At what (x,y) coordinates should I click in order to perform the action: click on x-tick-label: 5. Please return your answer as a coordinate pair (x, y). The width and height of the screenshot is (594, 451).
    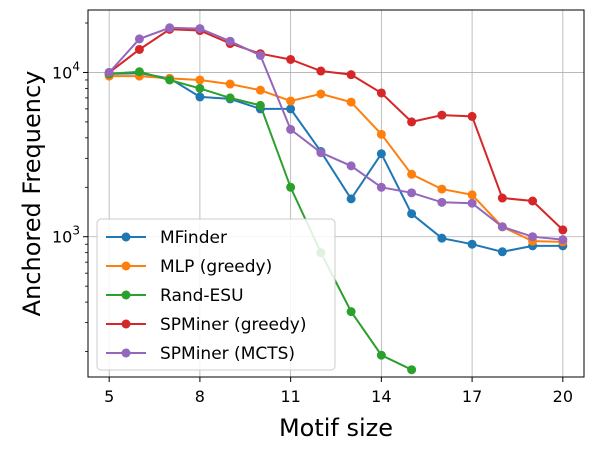
    Looking at the image, I should click on (109, 396).